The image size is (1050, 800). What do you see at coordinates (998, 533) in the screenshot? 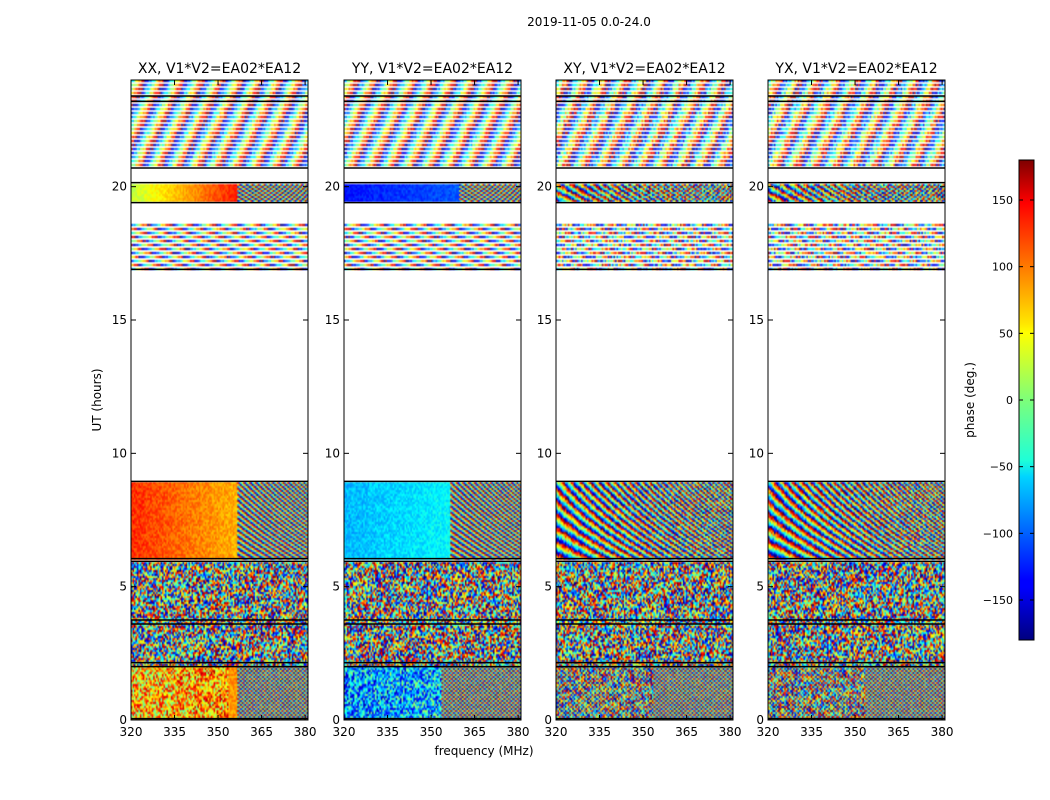
I see `colorbar-tick-label: −100` at bounding box center [998, 533].